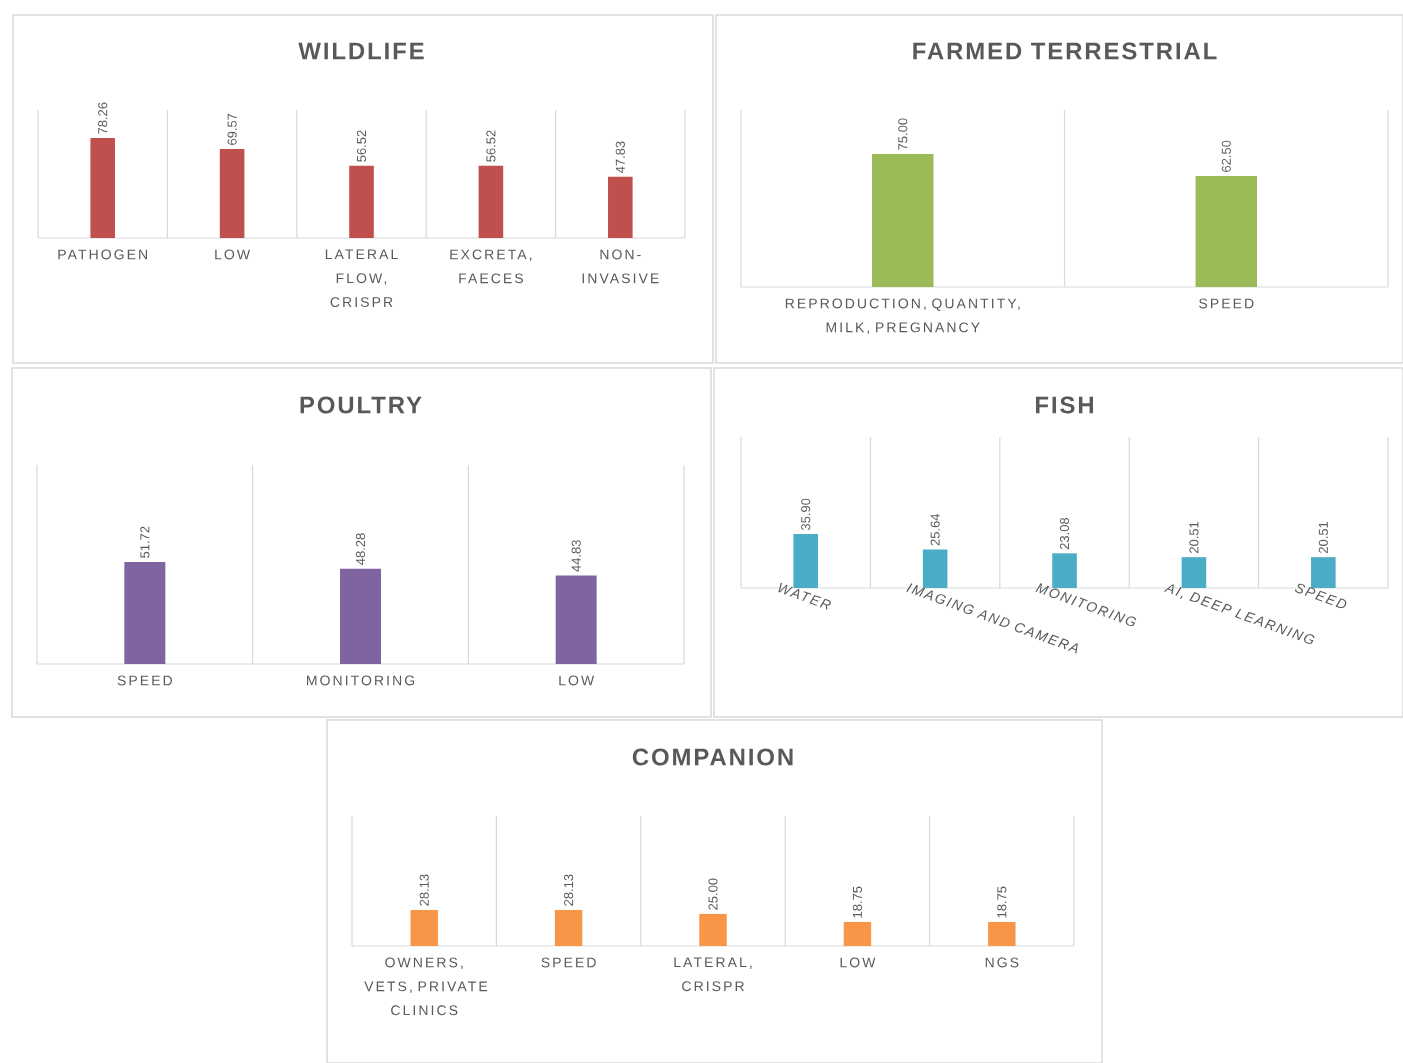 Image resolution: width=1403 pixels, height=1063 pixels. What do you see at coordinates (713, 894) in the screenshot?
I see `data-label: 25.00` at bounding box center [713, 894].